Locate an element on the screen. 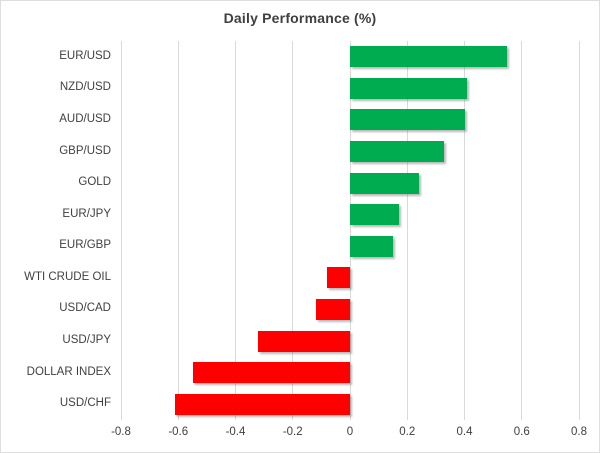  category-label: WTI CRUDE OIL is located at coordinates (67, 276).